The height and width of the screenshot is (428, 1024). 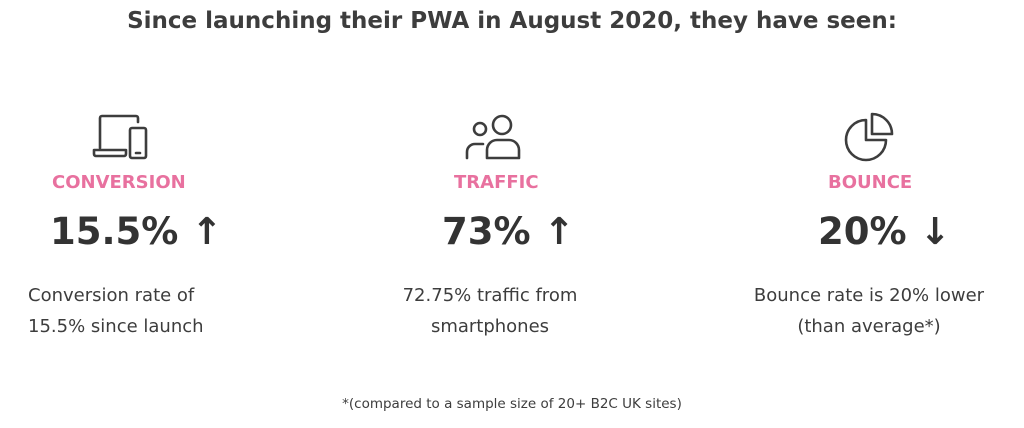 I want to click on description-line: Conversion rate of, so click(x=111, y=295).